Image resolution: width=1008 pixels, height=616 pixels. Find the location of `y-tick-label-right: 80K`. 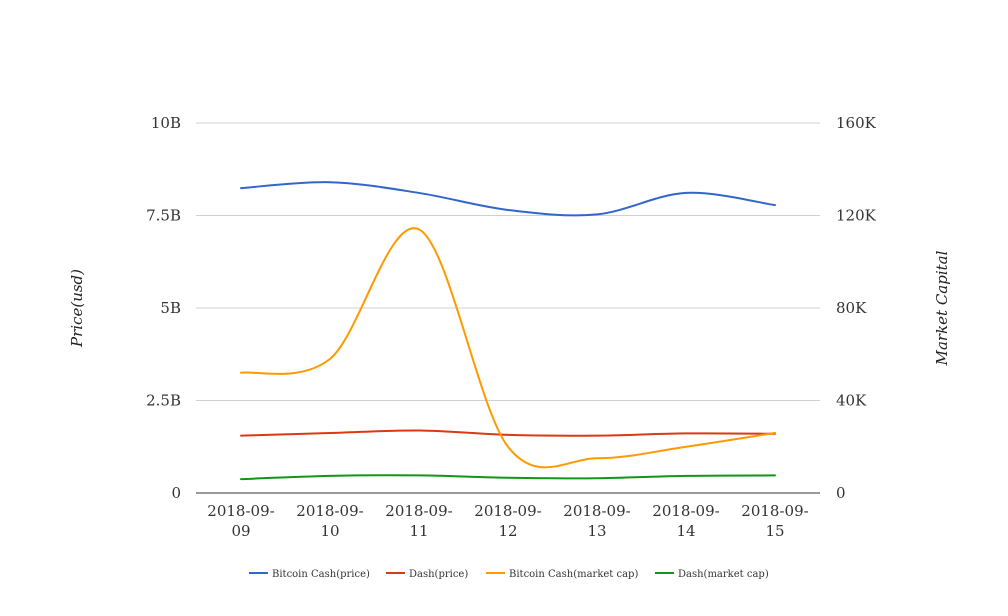

y-tick-label-right: 80K is located at coordinates (851, 308).